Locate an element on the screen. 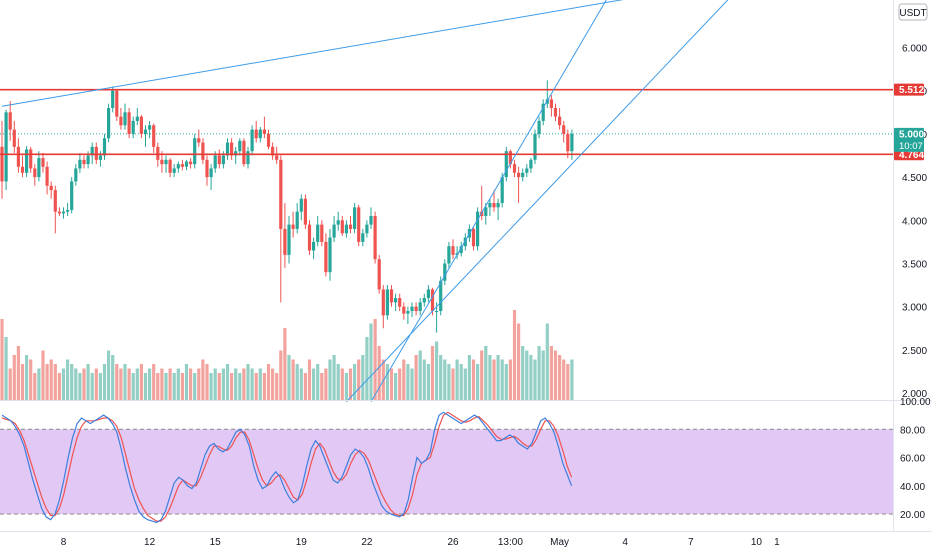  currency-badge is located at coordinates (913, 12).